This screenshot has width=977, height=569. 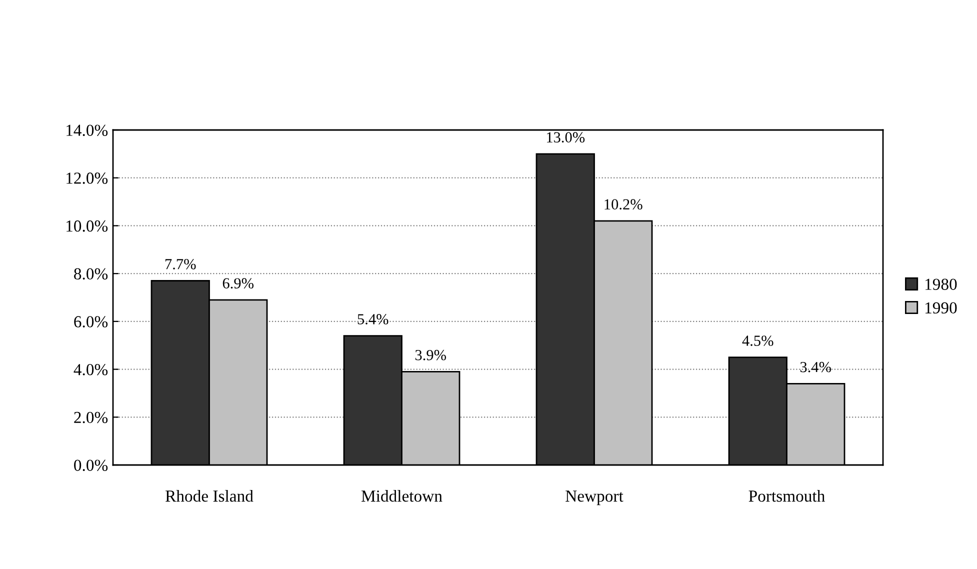 What do you see at coordinates (180, 264) in the screenshot?
I see `data-label: 7.7%` at bounding box center [180, 264].